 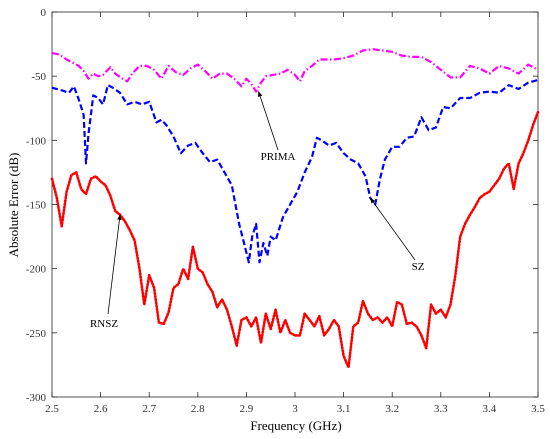 I want to click on annotation-label-rnsz: RNSZ, so click(x=104, y=324).